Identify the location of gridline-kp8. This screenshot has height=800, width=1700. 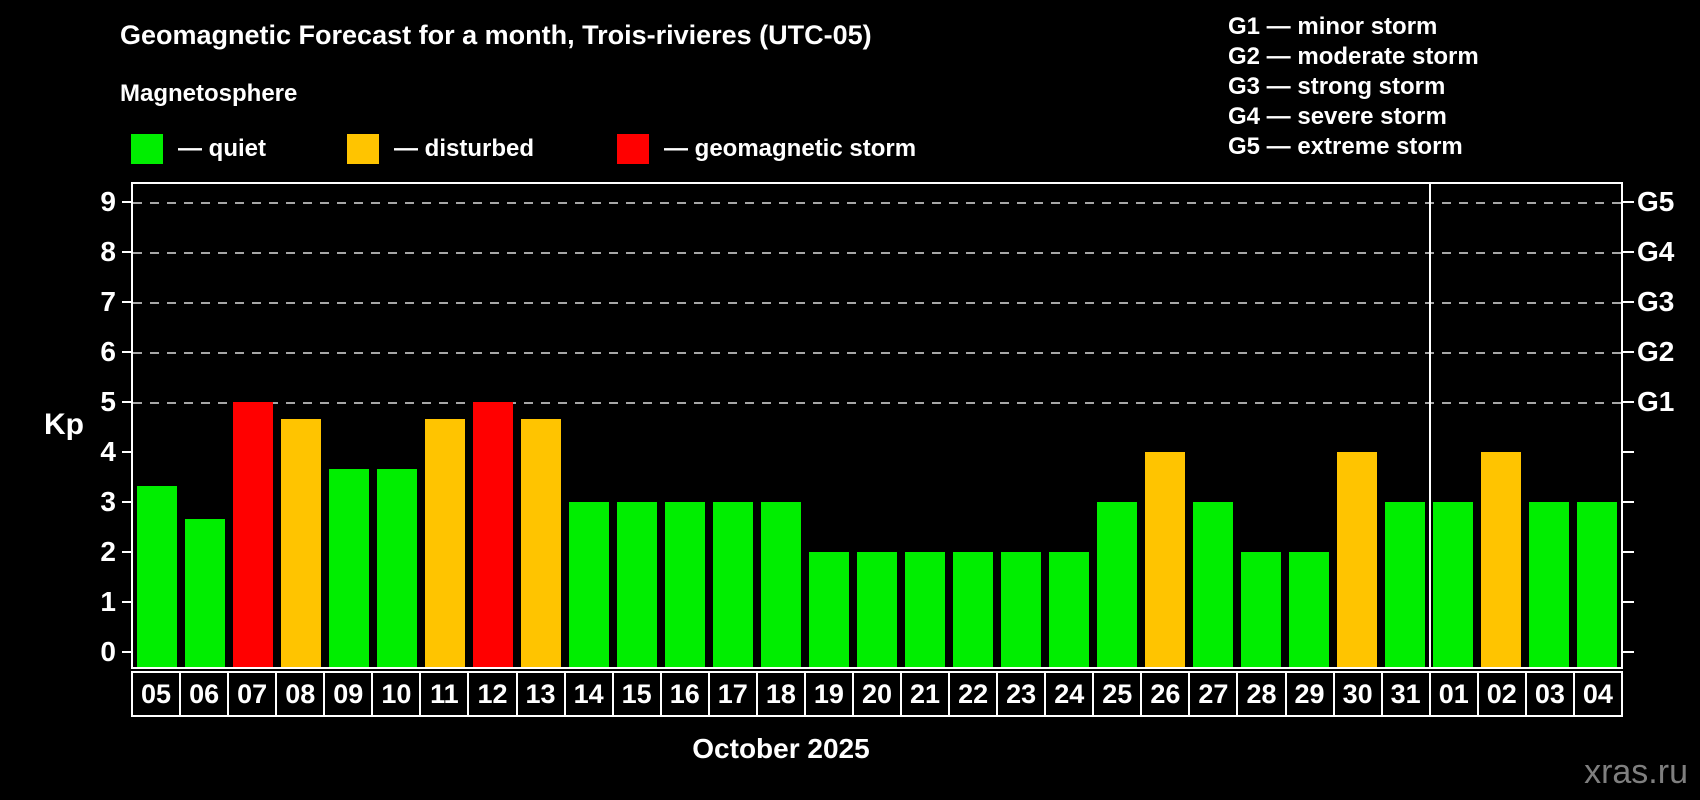
(877, 253).